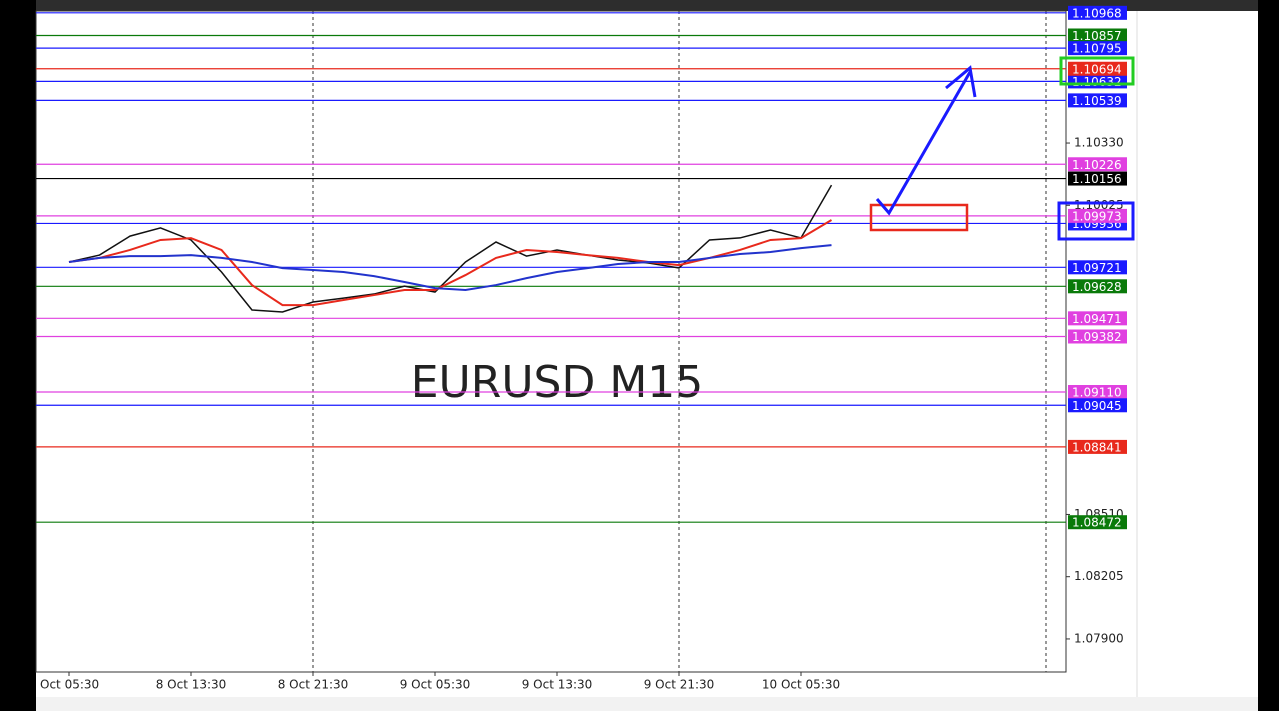  I want to click on level-label: 1.10857, so click(1097, 36).